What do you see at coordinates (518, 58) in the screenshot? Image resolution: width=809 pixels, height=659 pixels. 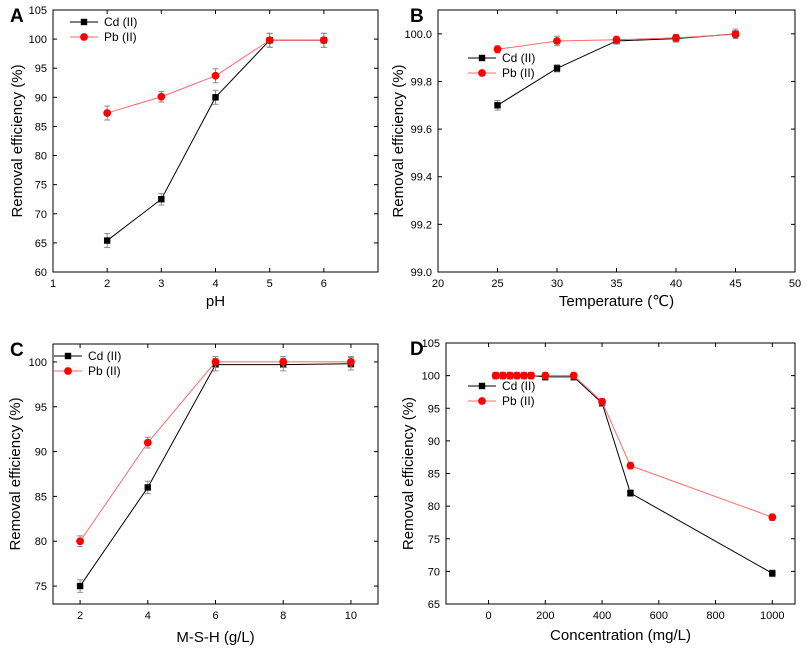 I see `legend-label-cd-b: Cd (II)` at bounding box center [518, 58].